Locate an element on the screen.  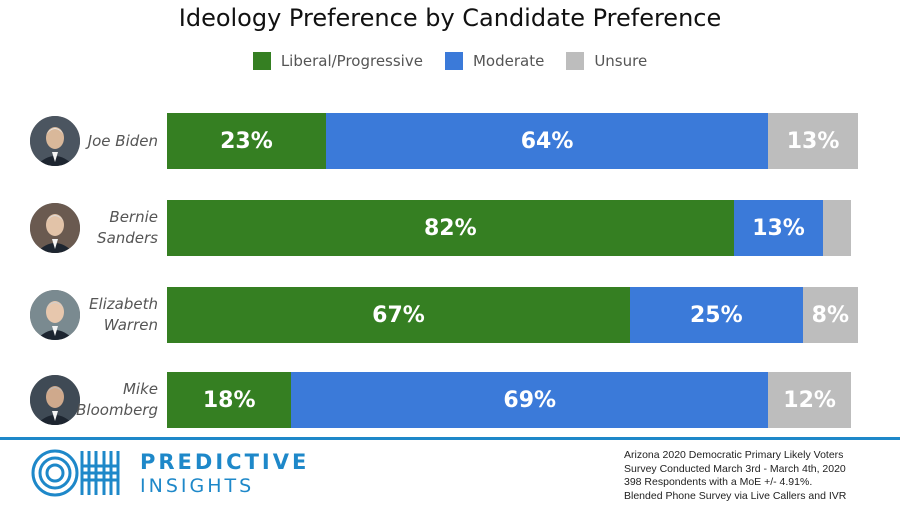
stacked-bar: 82% 13% is located at coordinates (512, 228).